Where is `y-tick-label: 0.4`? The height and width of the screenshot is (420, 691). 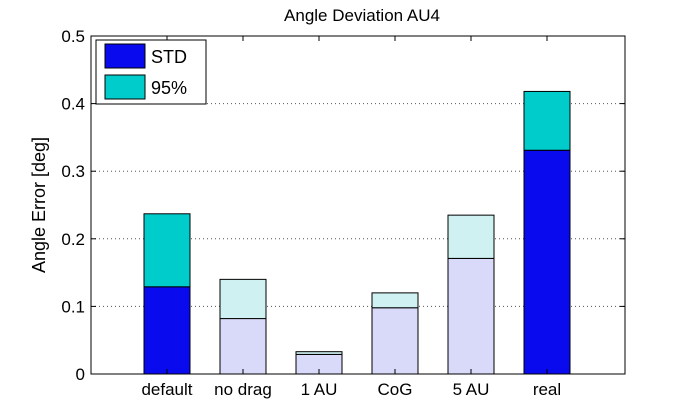
y-tick-label: 0.4 is located at coordinates (73, 104).